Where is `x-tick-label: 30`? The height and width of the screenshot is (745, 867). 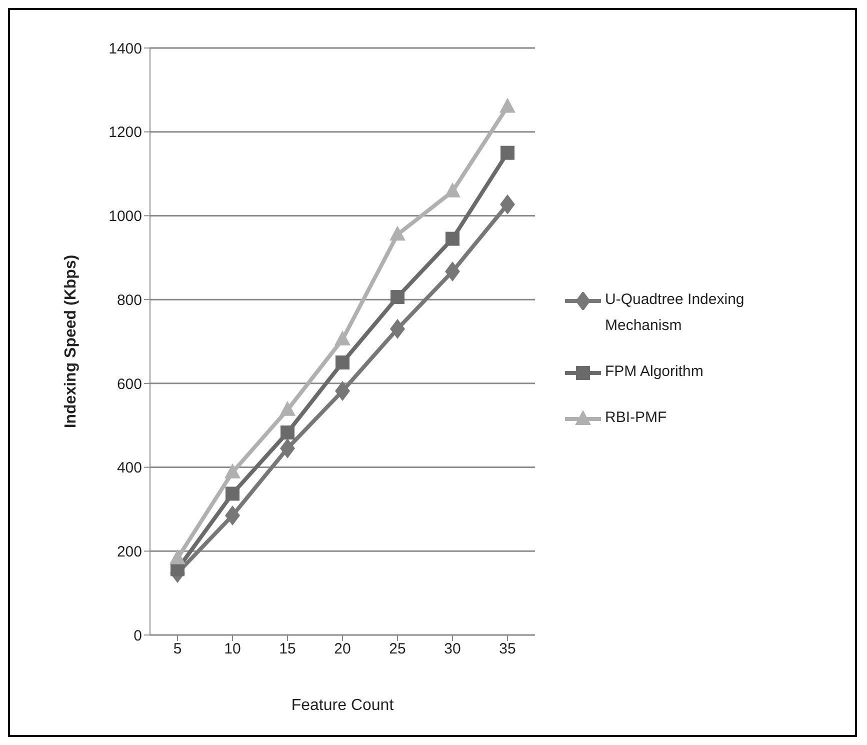 x-tick-label: 30 is located at coordinates (452, 649).